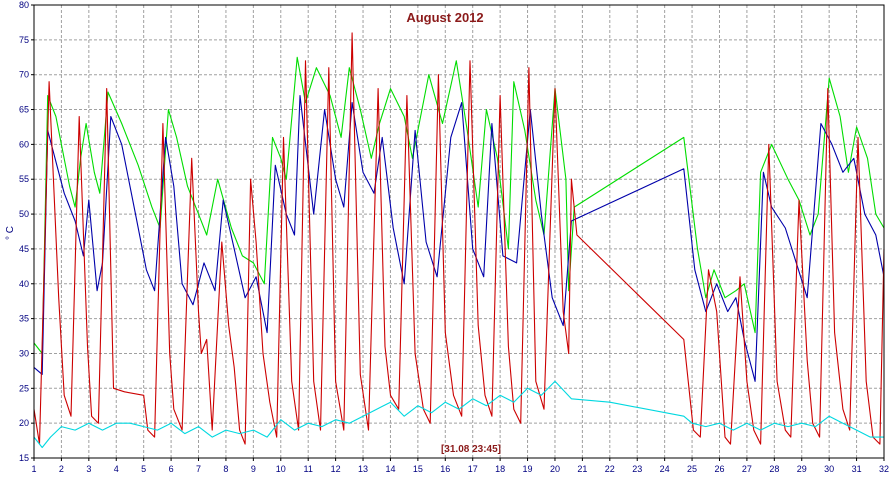 The image size is (890, 486). Describe the element at coordinates (802, 469) in the screenshot. I see `x-tick-label: 29` at that location.